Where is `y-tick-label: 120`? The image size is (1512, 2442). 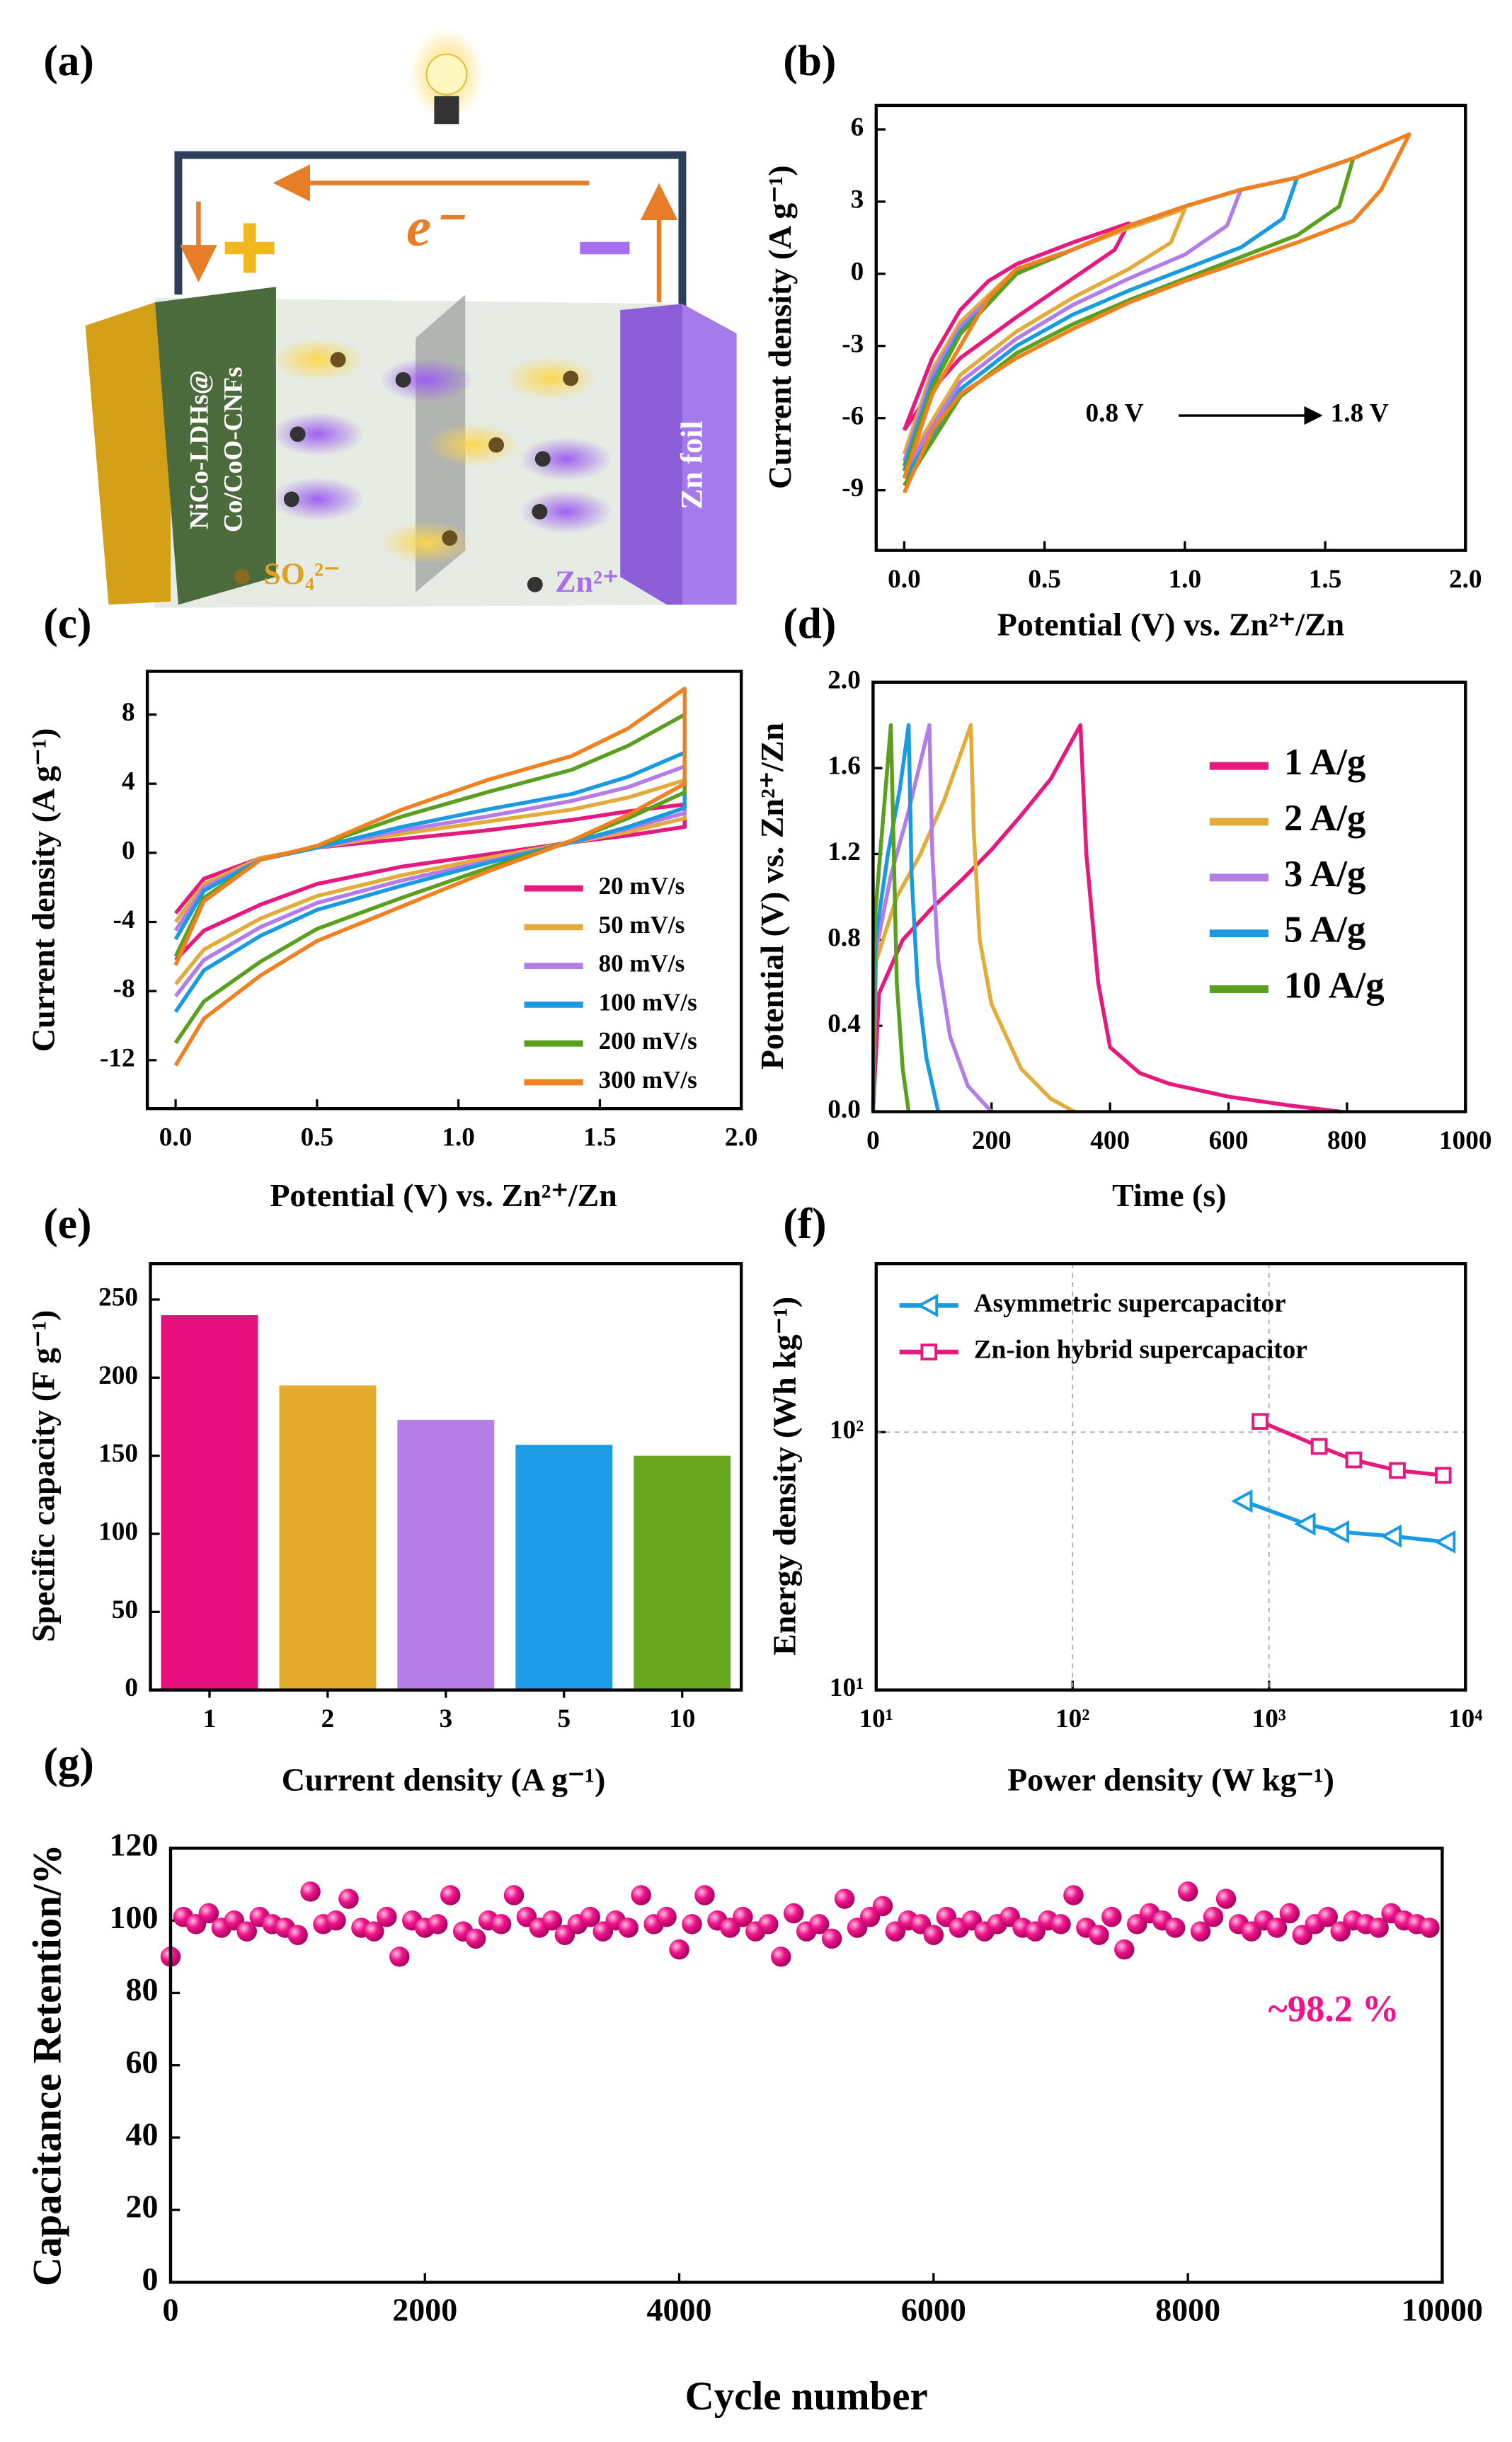
y-tick-label: 120 is located at coordinates (133, 1845).